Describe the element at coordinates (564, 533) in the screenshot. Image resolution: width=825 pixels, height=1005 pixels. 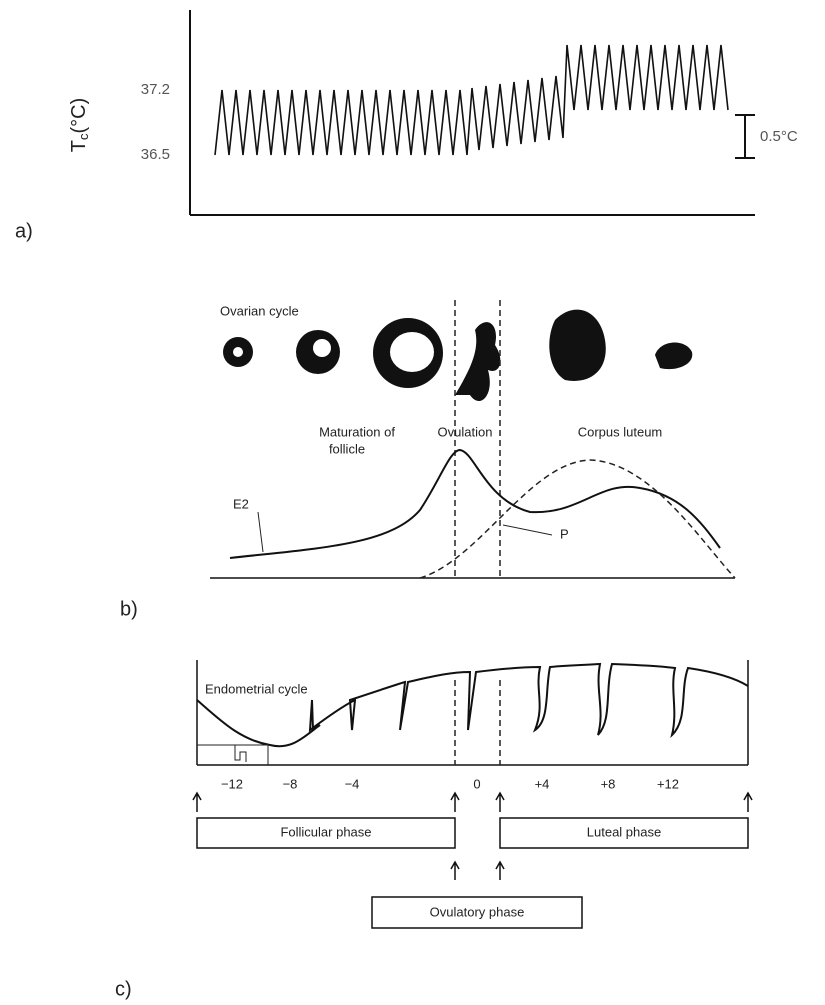
I see `curve-label: P` at that location.